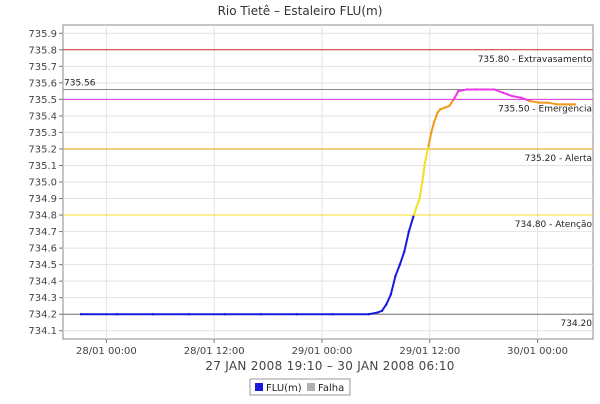 The width and height of the screenshot is (600, 404). Describe the element at coordinates (537, 351) in the screenshot. I see `x-tick-label: 30/01 00:00` at that location.